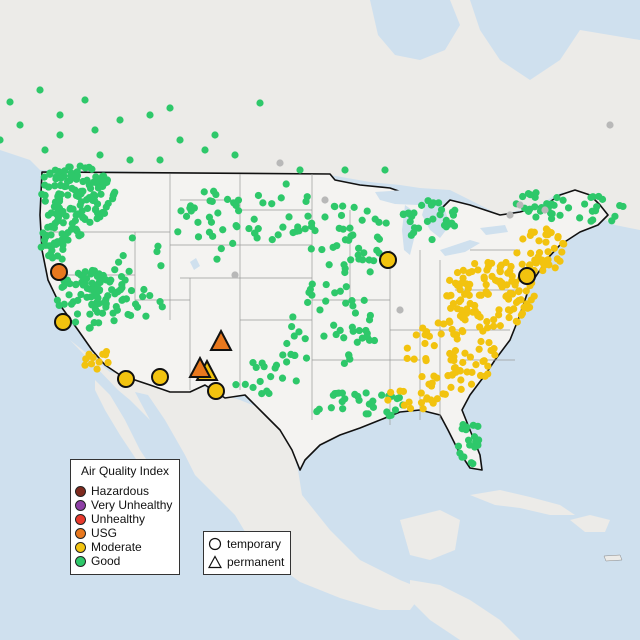  Describe the element at coordinates (112, 491) in the screenshot. I see `legend-item-hazardous: Hazardous` at that location.